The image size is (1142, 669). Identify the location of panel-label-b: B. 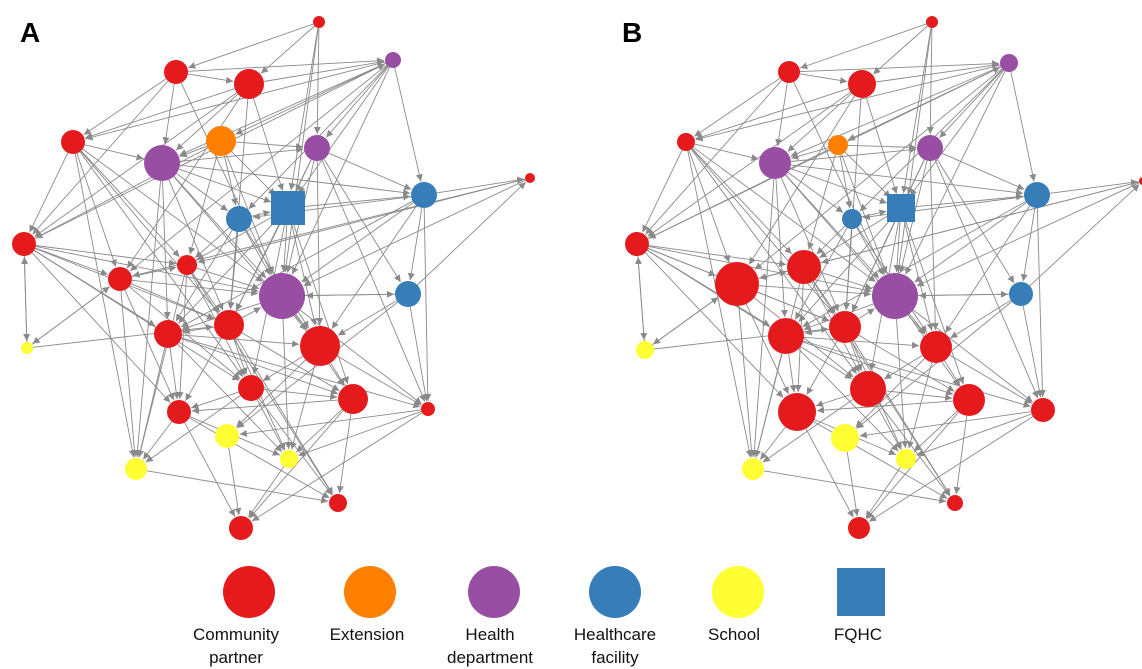
(632, 32).